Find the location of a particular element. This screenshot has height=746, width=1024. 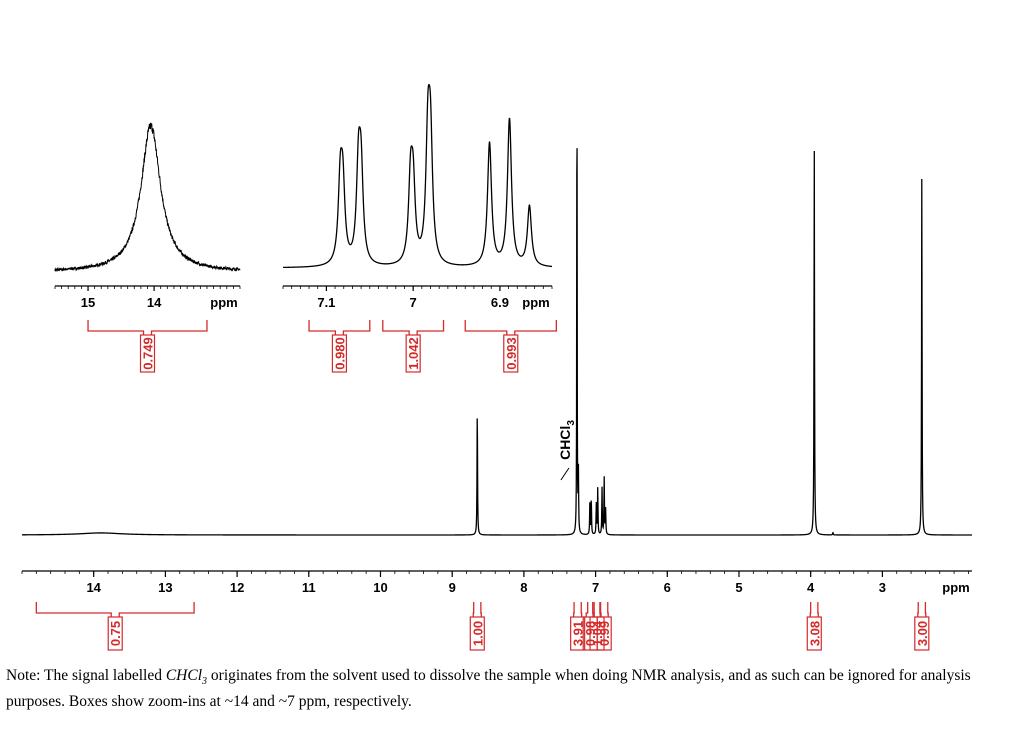

x-tick-label: 5 is located at coordinates (738, 587).